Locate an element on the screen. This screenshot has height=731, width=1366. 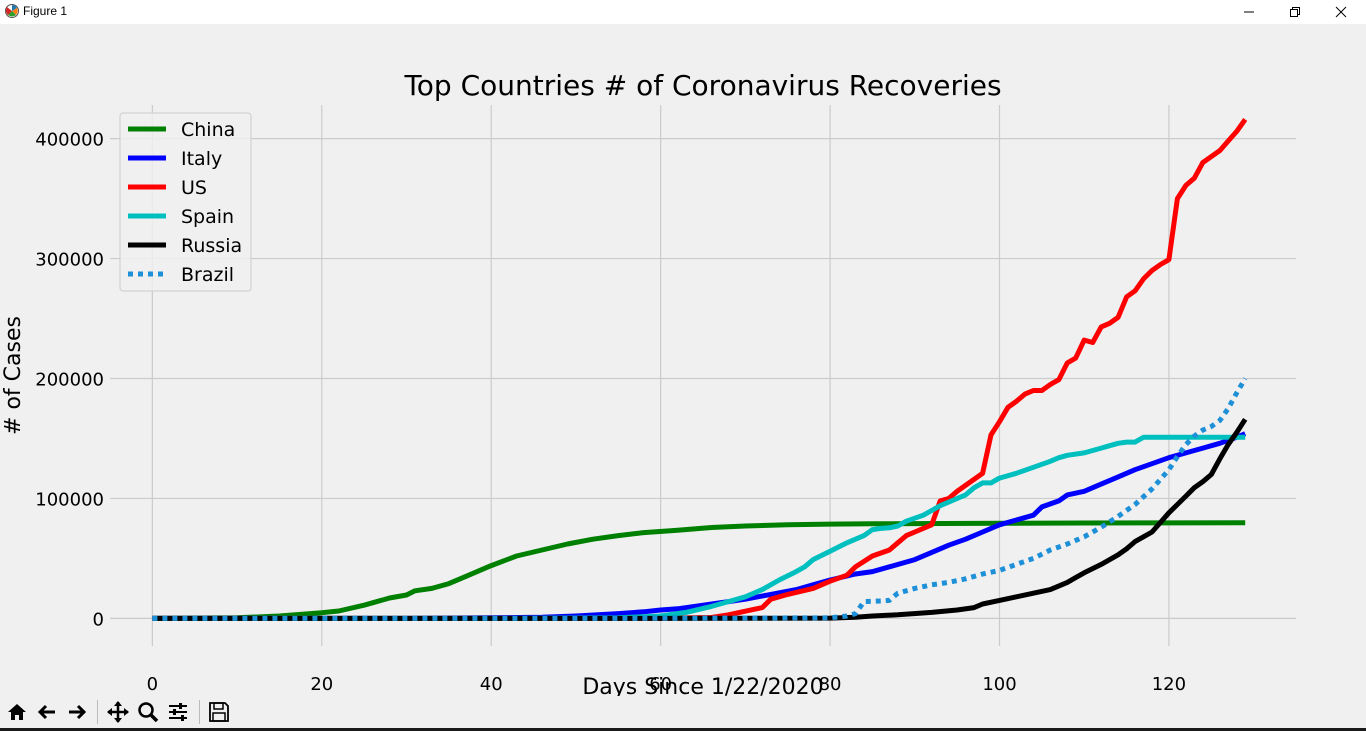
x-axis-label: Days Since 1/22/2020 is located at coordinates (702, 685).